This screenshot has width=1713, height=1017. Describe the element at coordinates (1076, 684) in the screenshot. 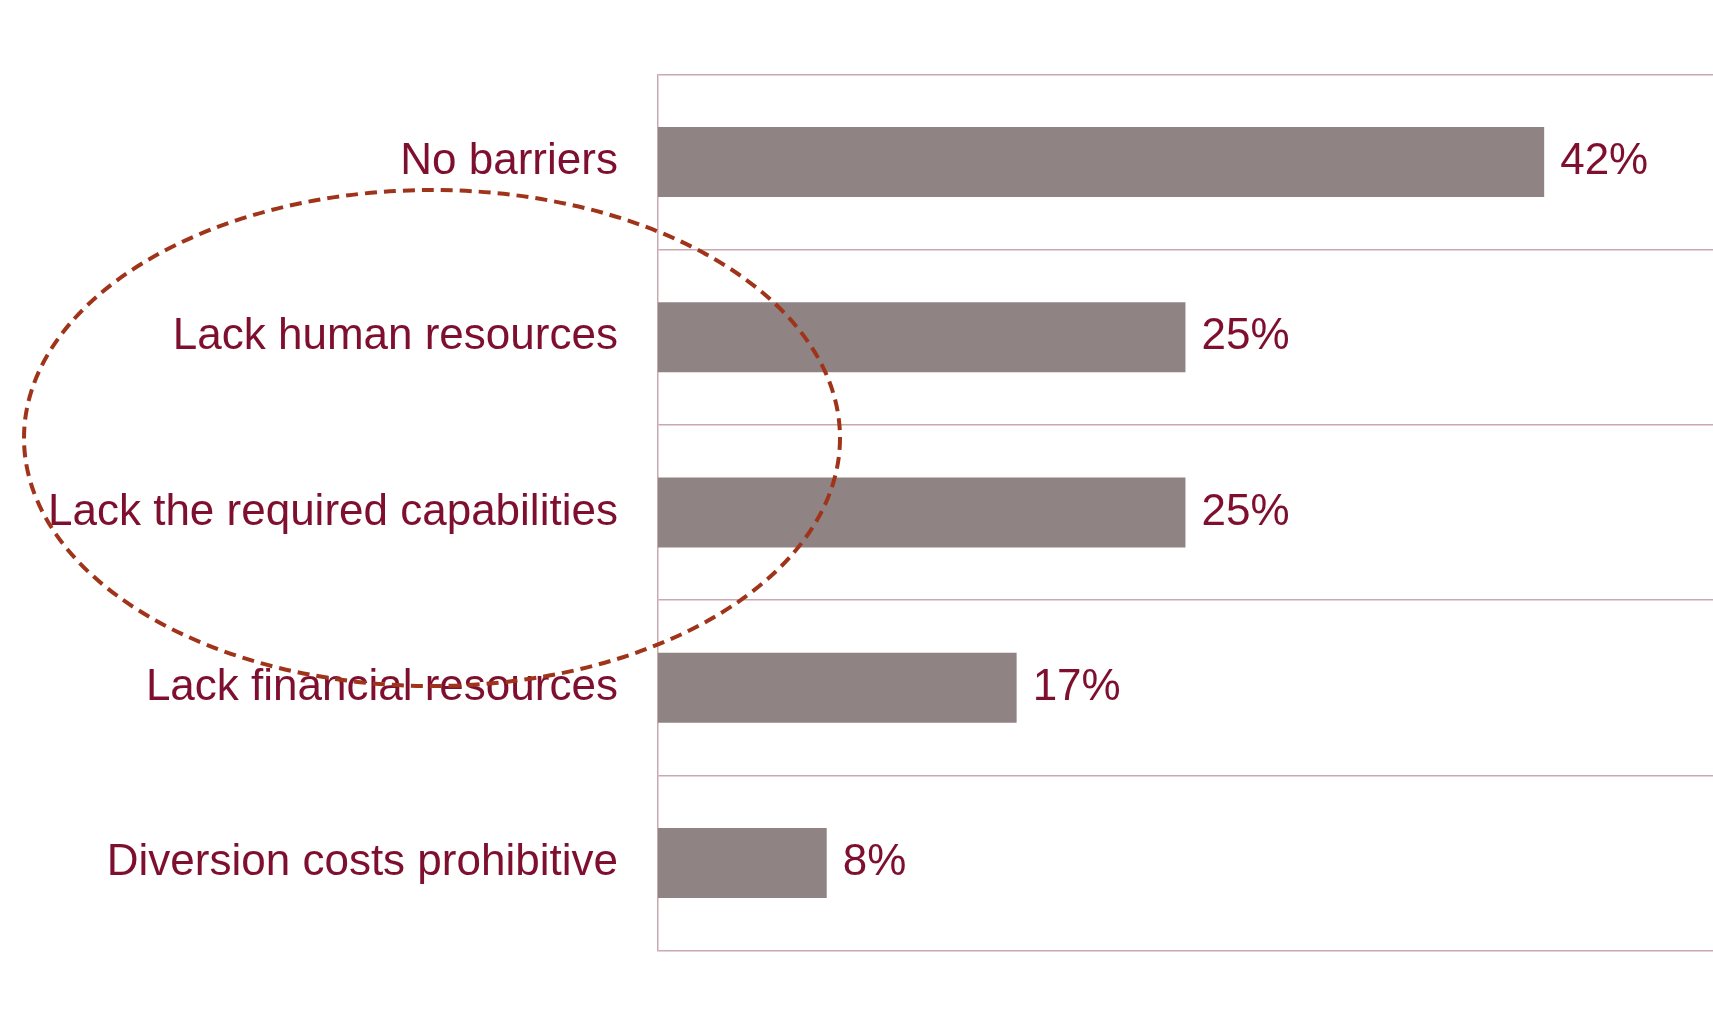

I see `data-label: 17%` at that location.